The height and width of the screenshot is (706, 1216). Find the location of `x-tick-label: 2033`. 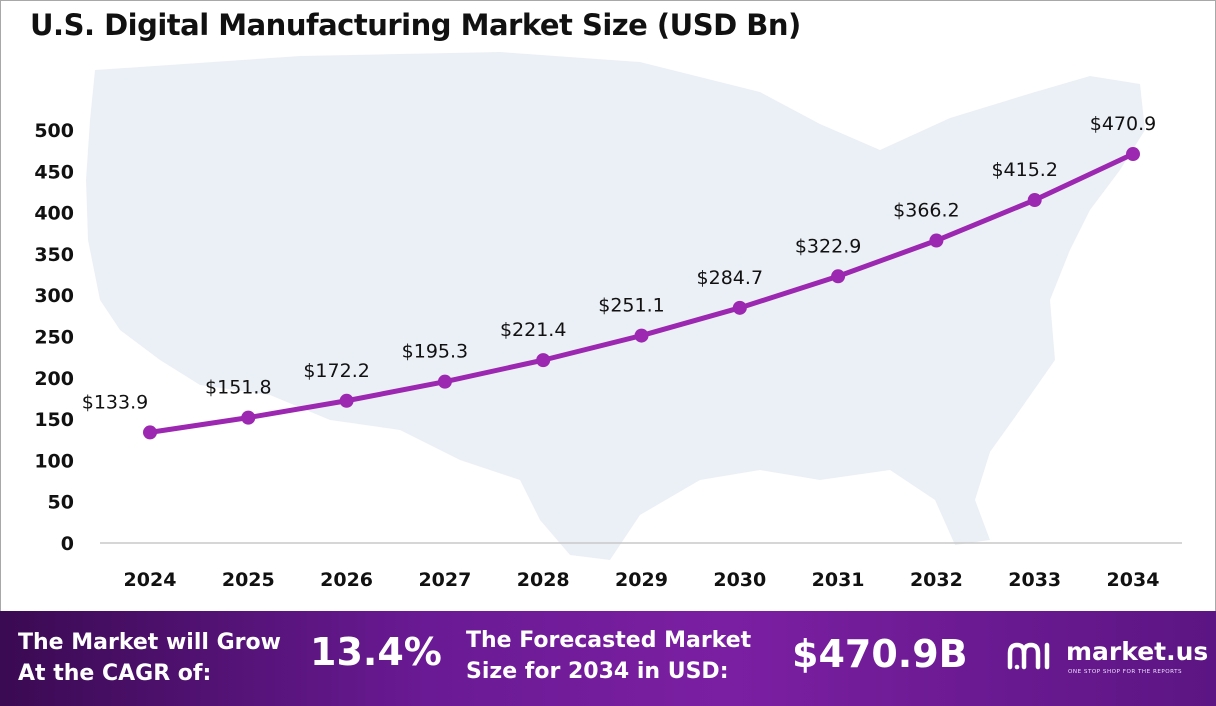

x-tick-label: 2033 is located at coordinates (1034, 580).